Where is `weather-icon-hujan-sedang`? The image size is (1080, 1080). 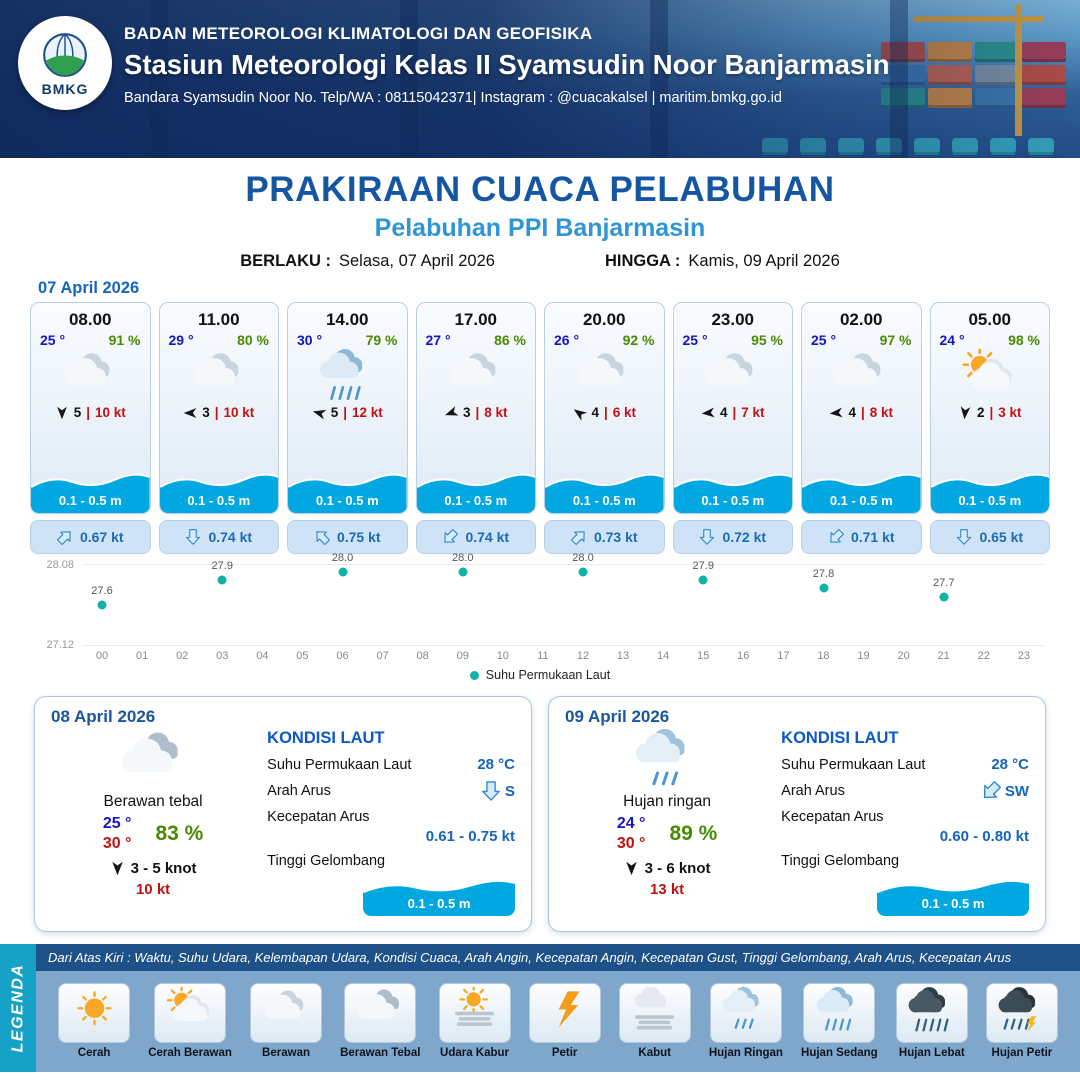
weather-icon-hujan-sedang is located at coordinates (347, 376).